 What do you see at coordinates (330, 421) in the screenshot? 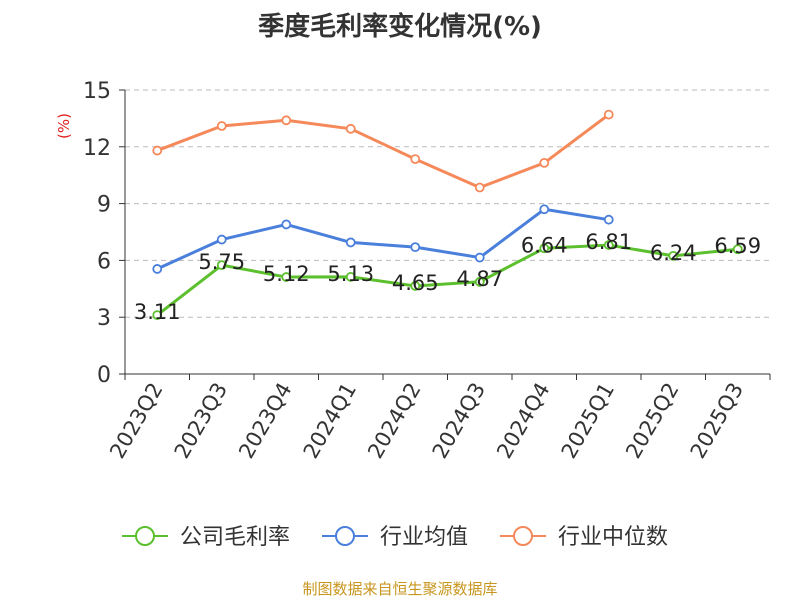
I see `x-tick-label: 2024Q1` at bounding box center [330, 421].